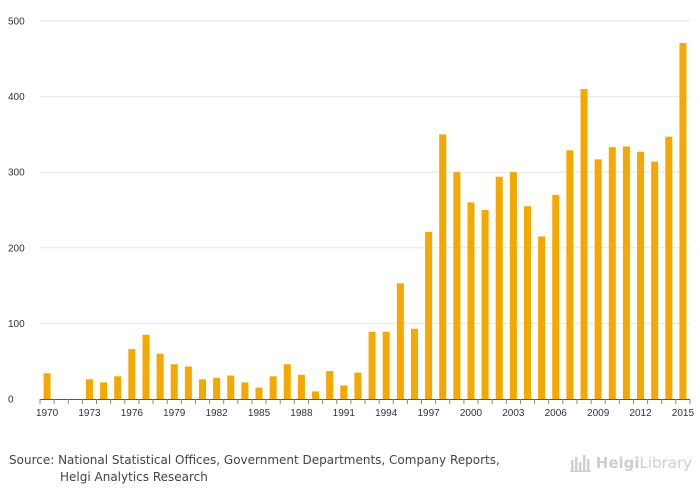  I want to click on bar-2002, so click(499, 287).